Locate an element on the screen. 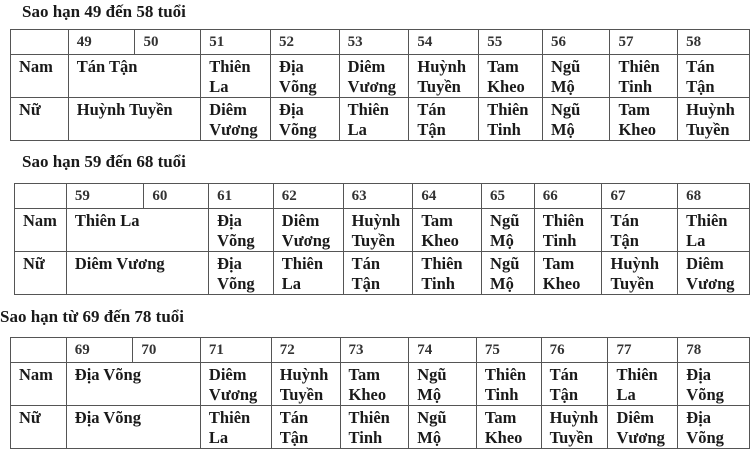 This screenshot has height=451, width=750. age-cell: 51 is located at coordinates (236, 42).